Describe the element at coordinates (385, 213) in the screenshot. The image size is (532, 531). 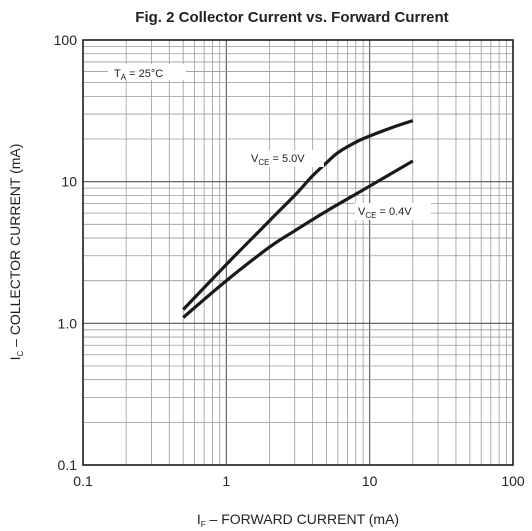
I see `series-label-vce-04: VCE = 0.4V` at that location.